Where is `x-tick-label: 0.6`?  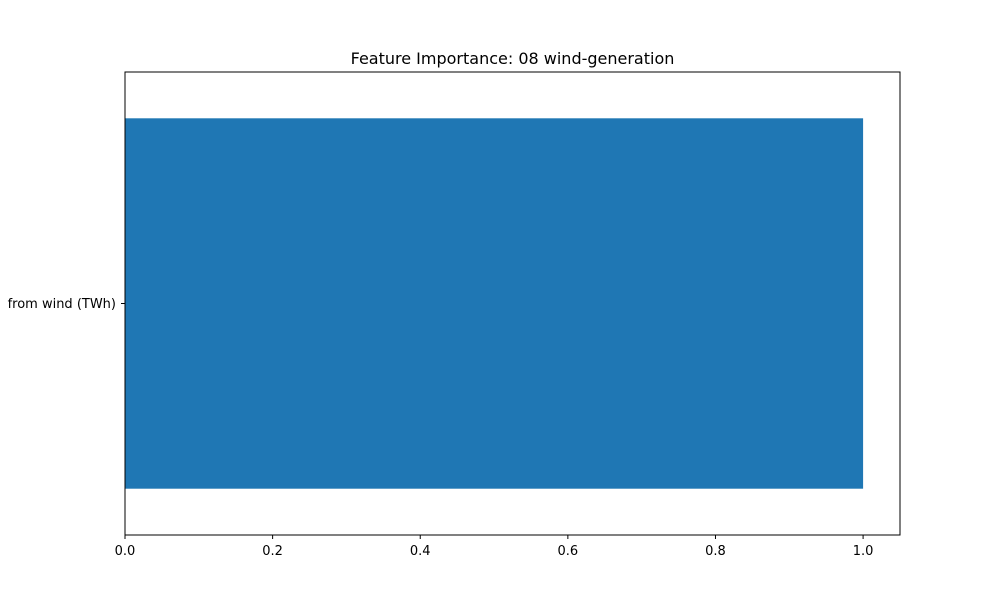
x-tick-label: 0.6 is located at coordinates (568, 551).